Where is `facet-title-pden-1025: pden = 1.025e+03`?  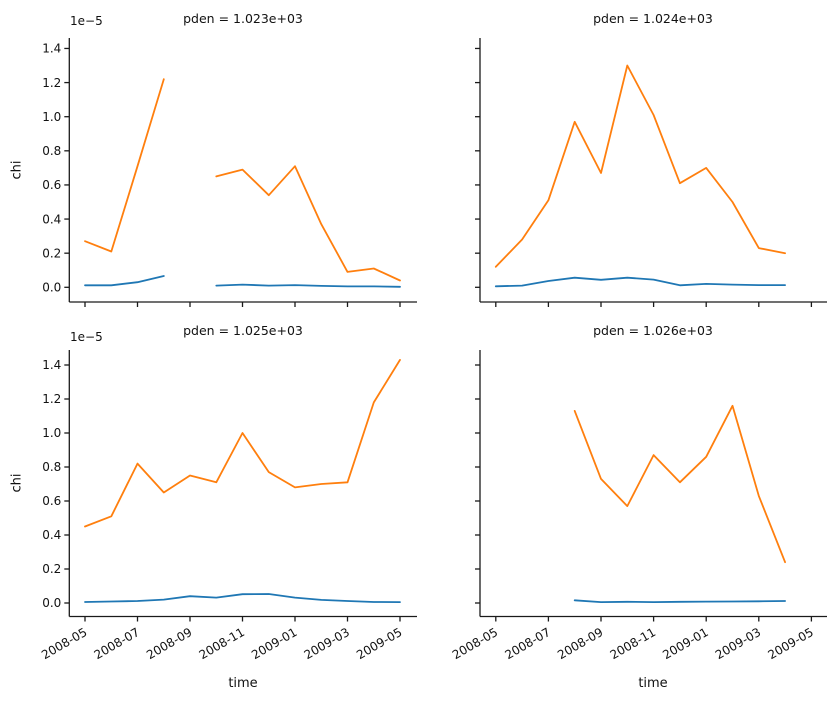 facet-title-pden-1025: pden = 1.025e+03 is located at coordinates (243, 330).